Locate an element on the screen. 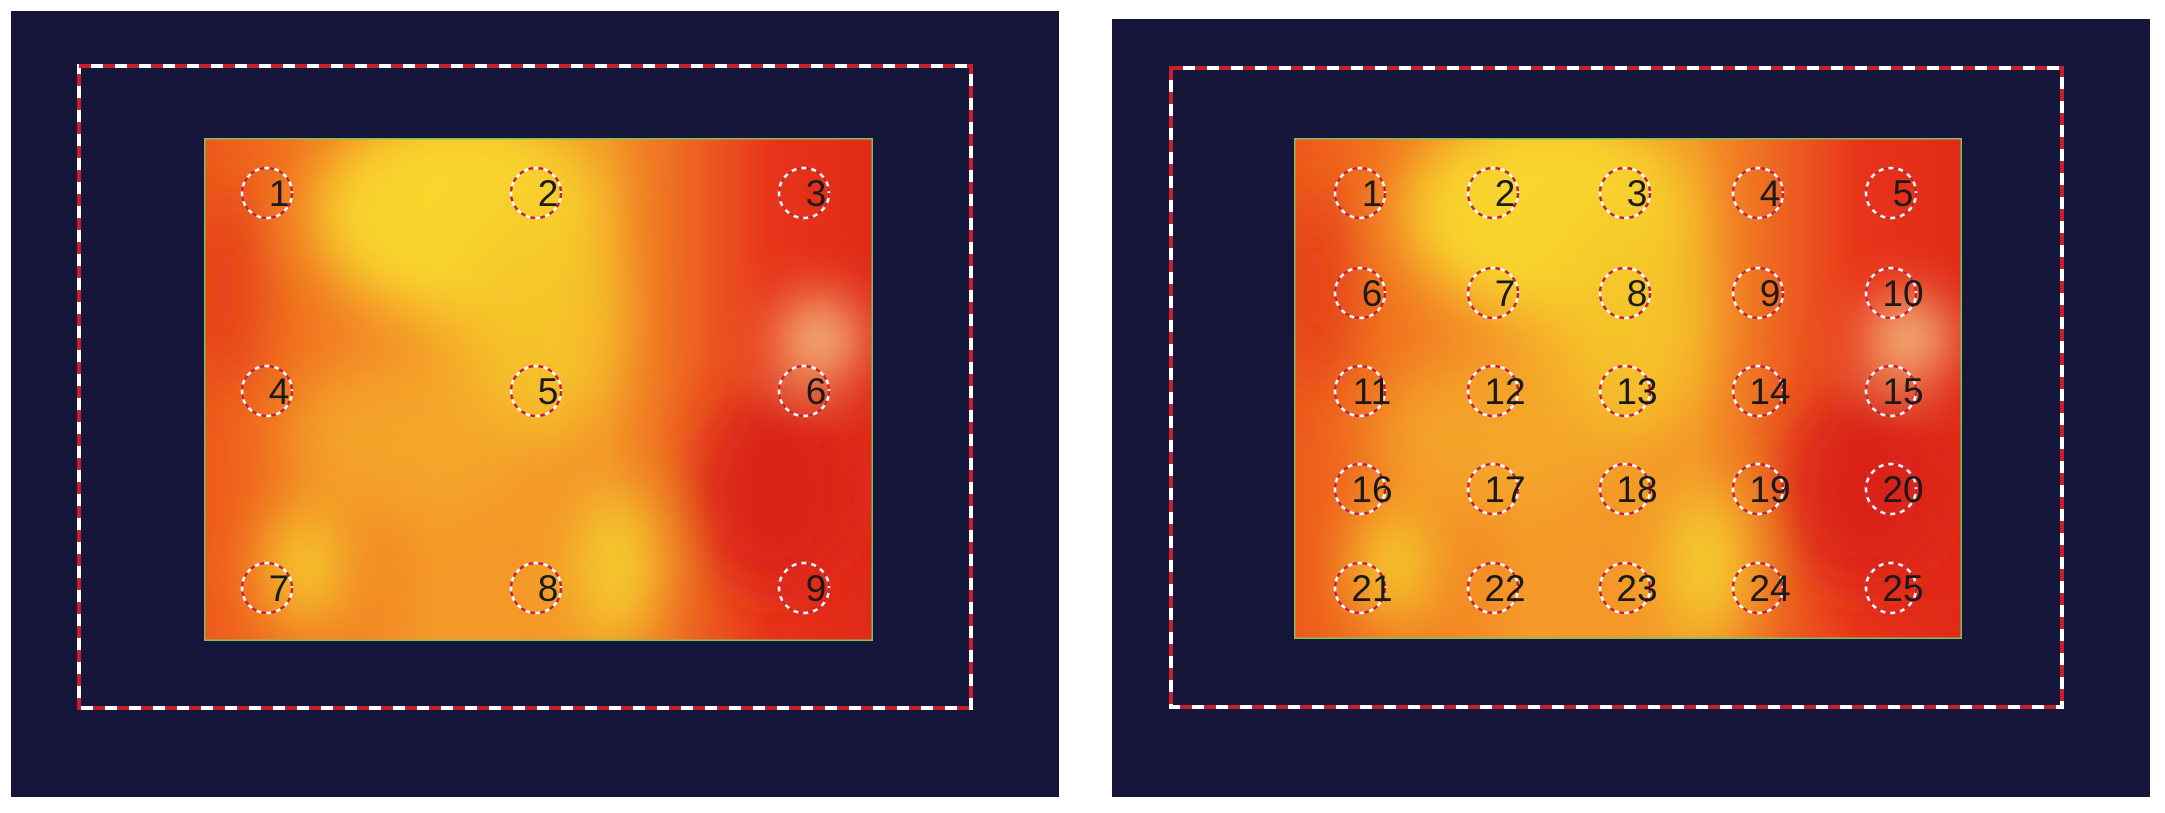 The height and width of the screenshot is (813, 2165). probe-label: 11 is located at coordinates (1372, 391).